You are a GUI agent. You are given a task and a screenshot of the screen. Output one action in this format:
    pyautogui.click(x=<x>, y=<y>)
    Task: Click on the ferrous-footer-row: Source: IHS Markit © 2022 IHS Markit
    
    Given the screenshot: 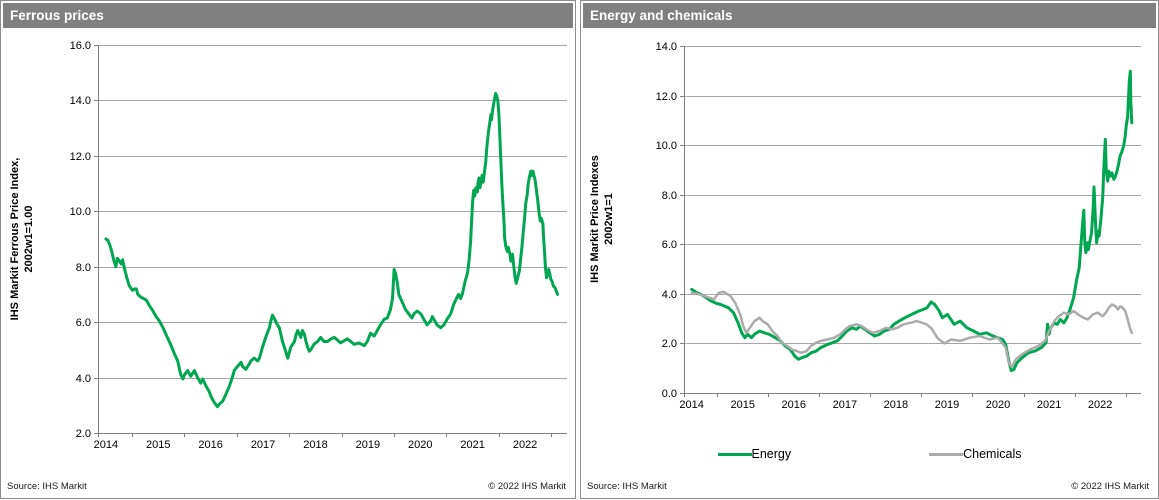 What is the action you would take?
    pyautogui.click(x=286, y=486)
    